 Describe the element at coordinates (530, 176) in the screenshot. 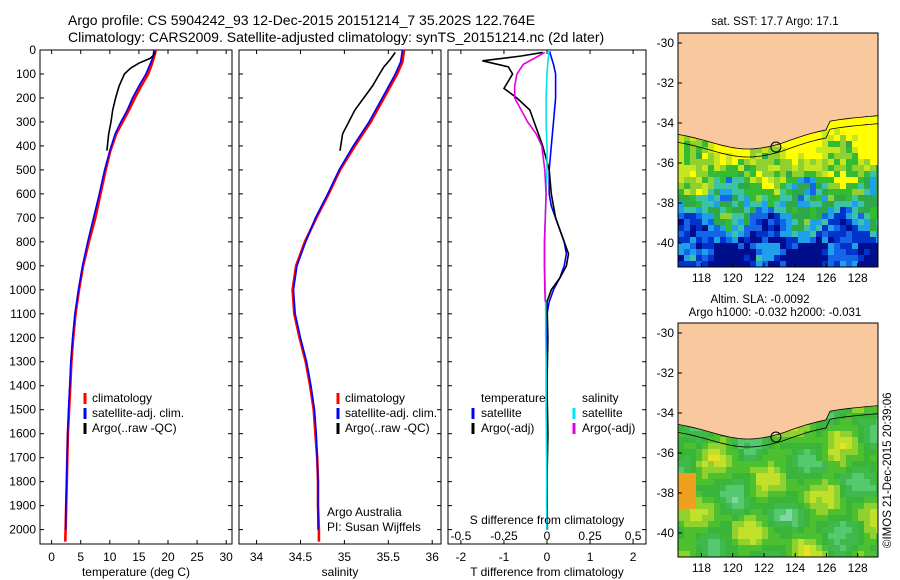

I see `series-line-salinity-argo-adj-` at that location.